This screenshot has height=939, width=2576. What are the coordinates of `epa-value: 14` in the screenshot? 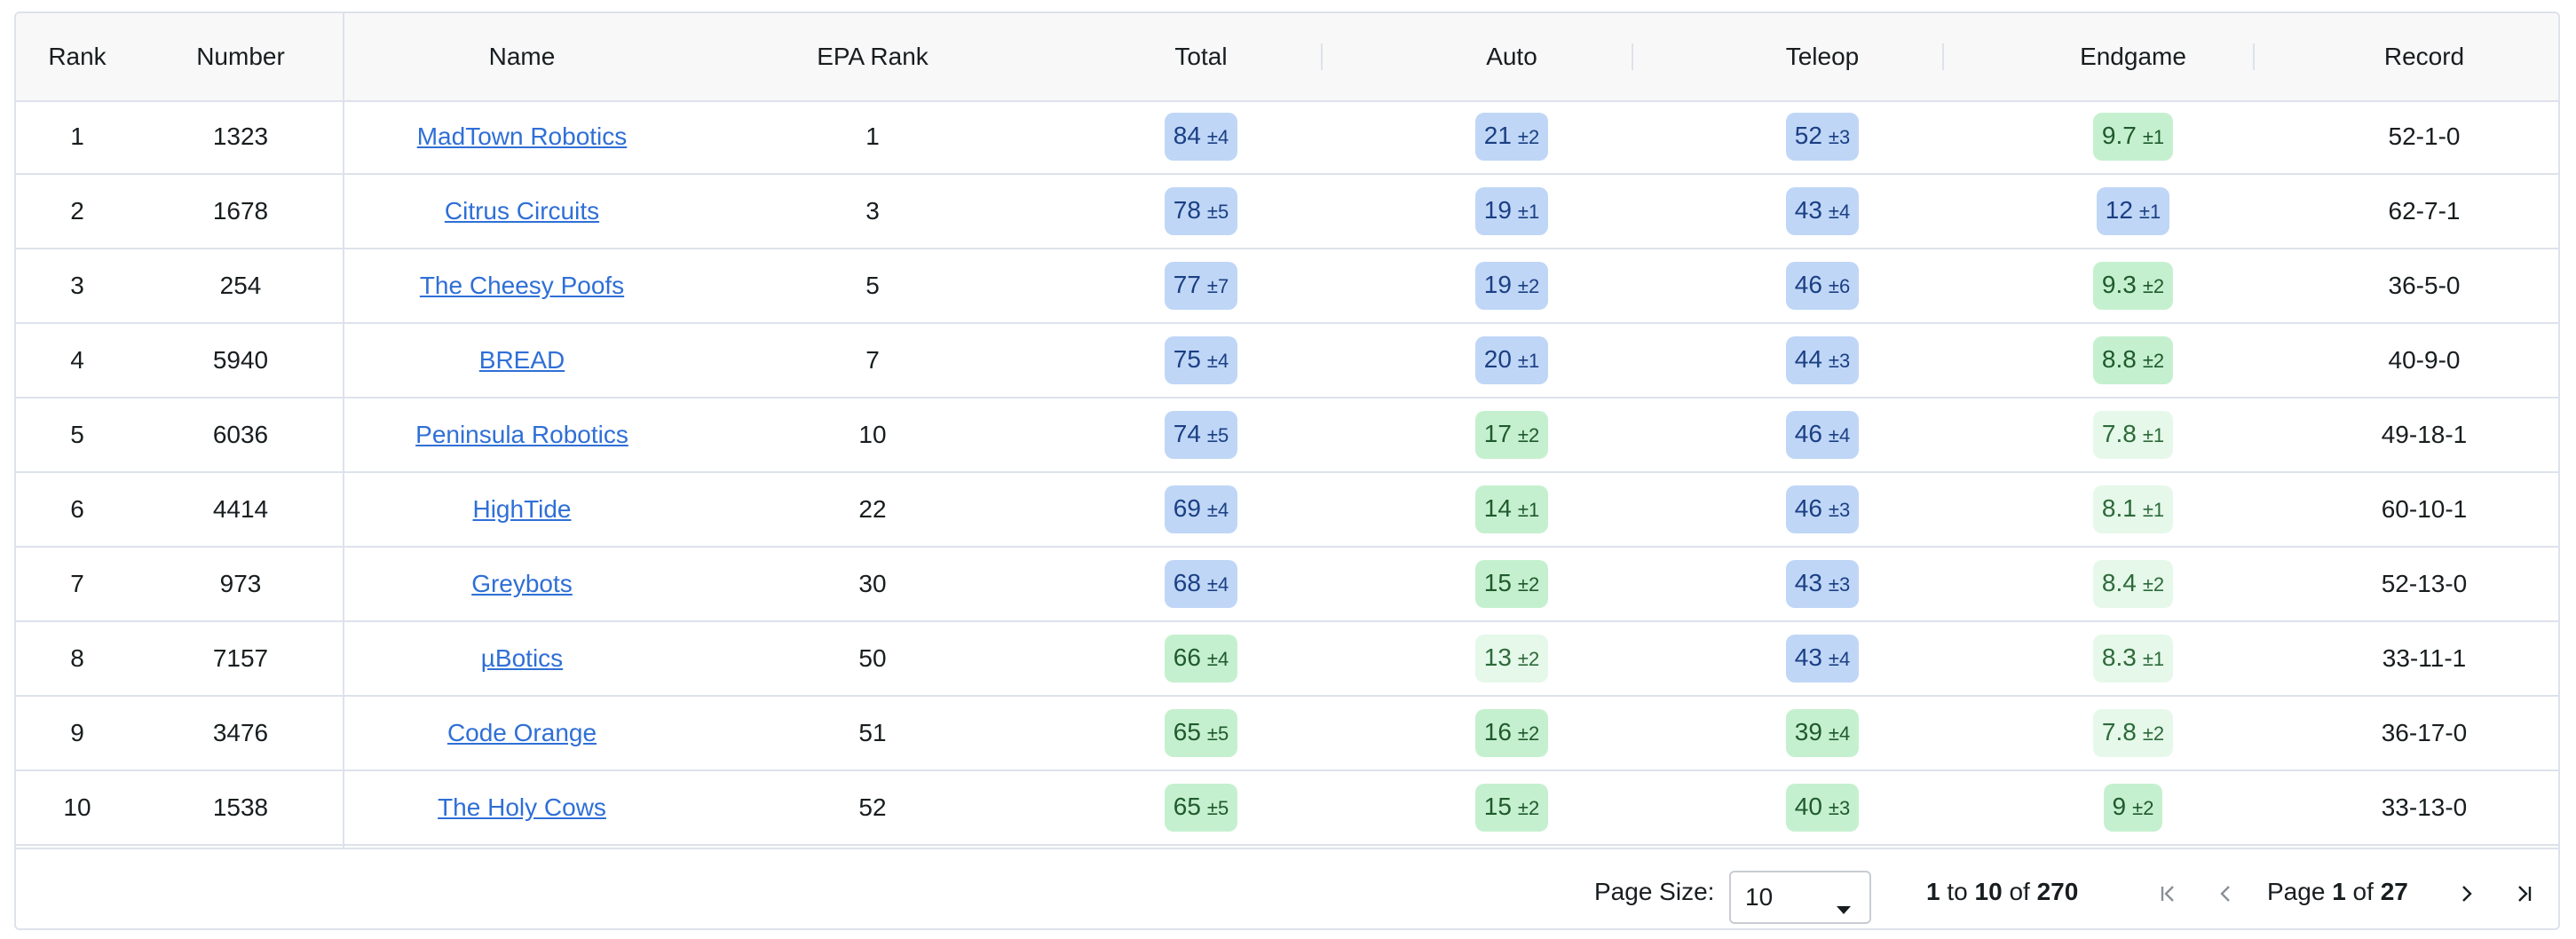 It's located at (1497, 508).